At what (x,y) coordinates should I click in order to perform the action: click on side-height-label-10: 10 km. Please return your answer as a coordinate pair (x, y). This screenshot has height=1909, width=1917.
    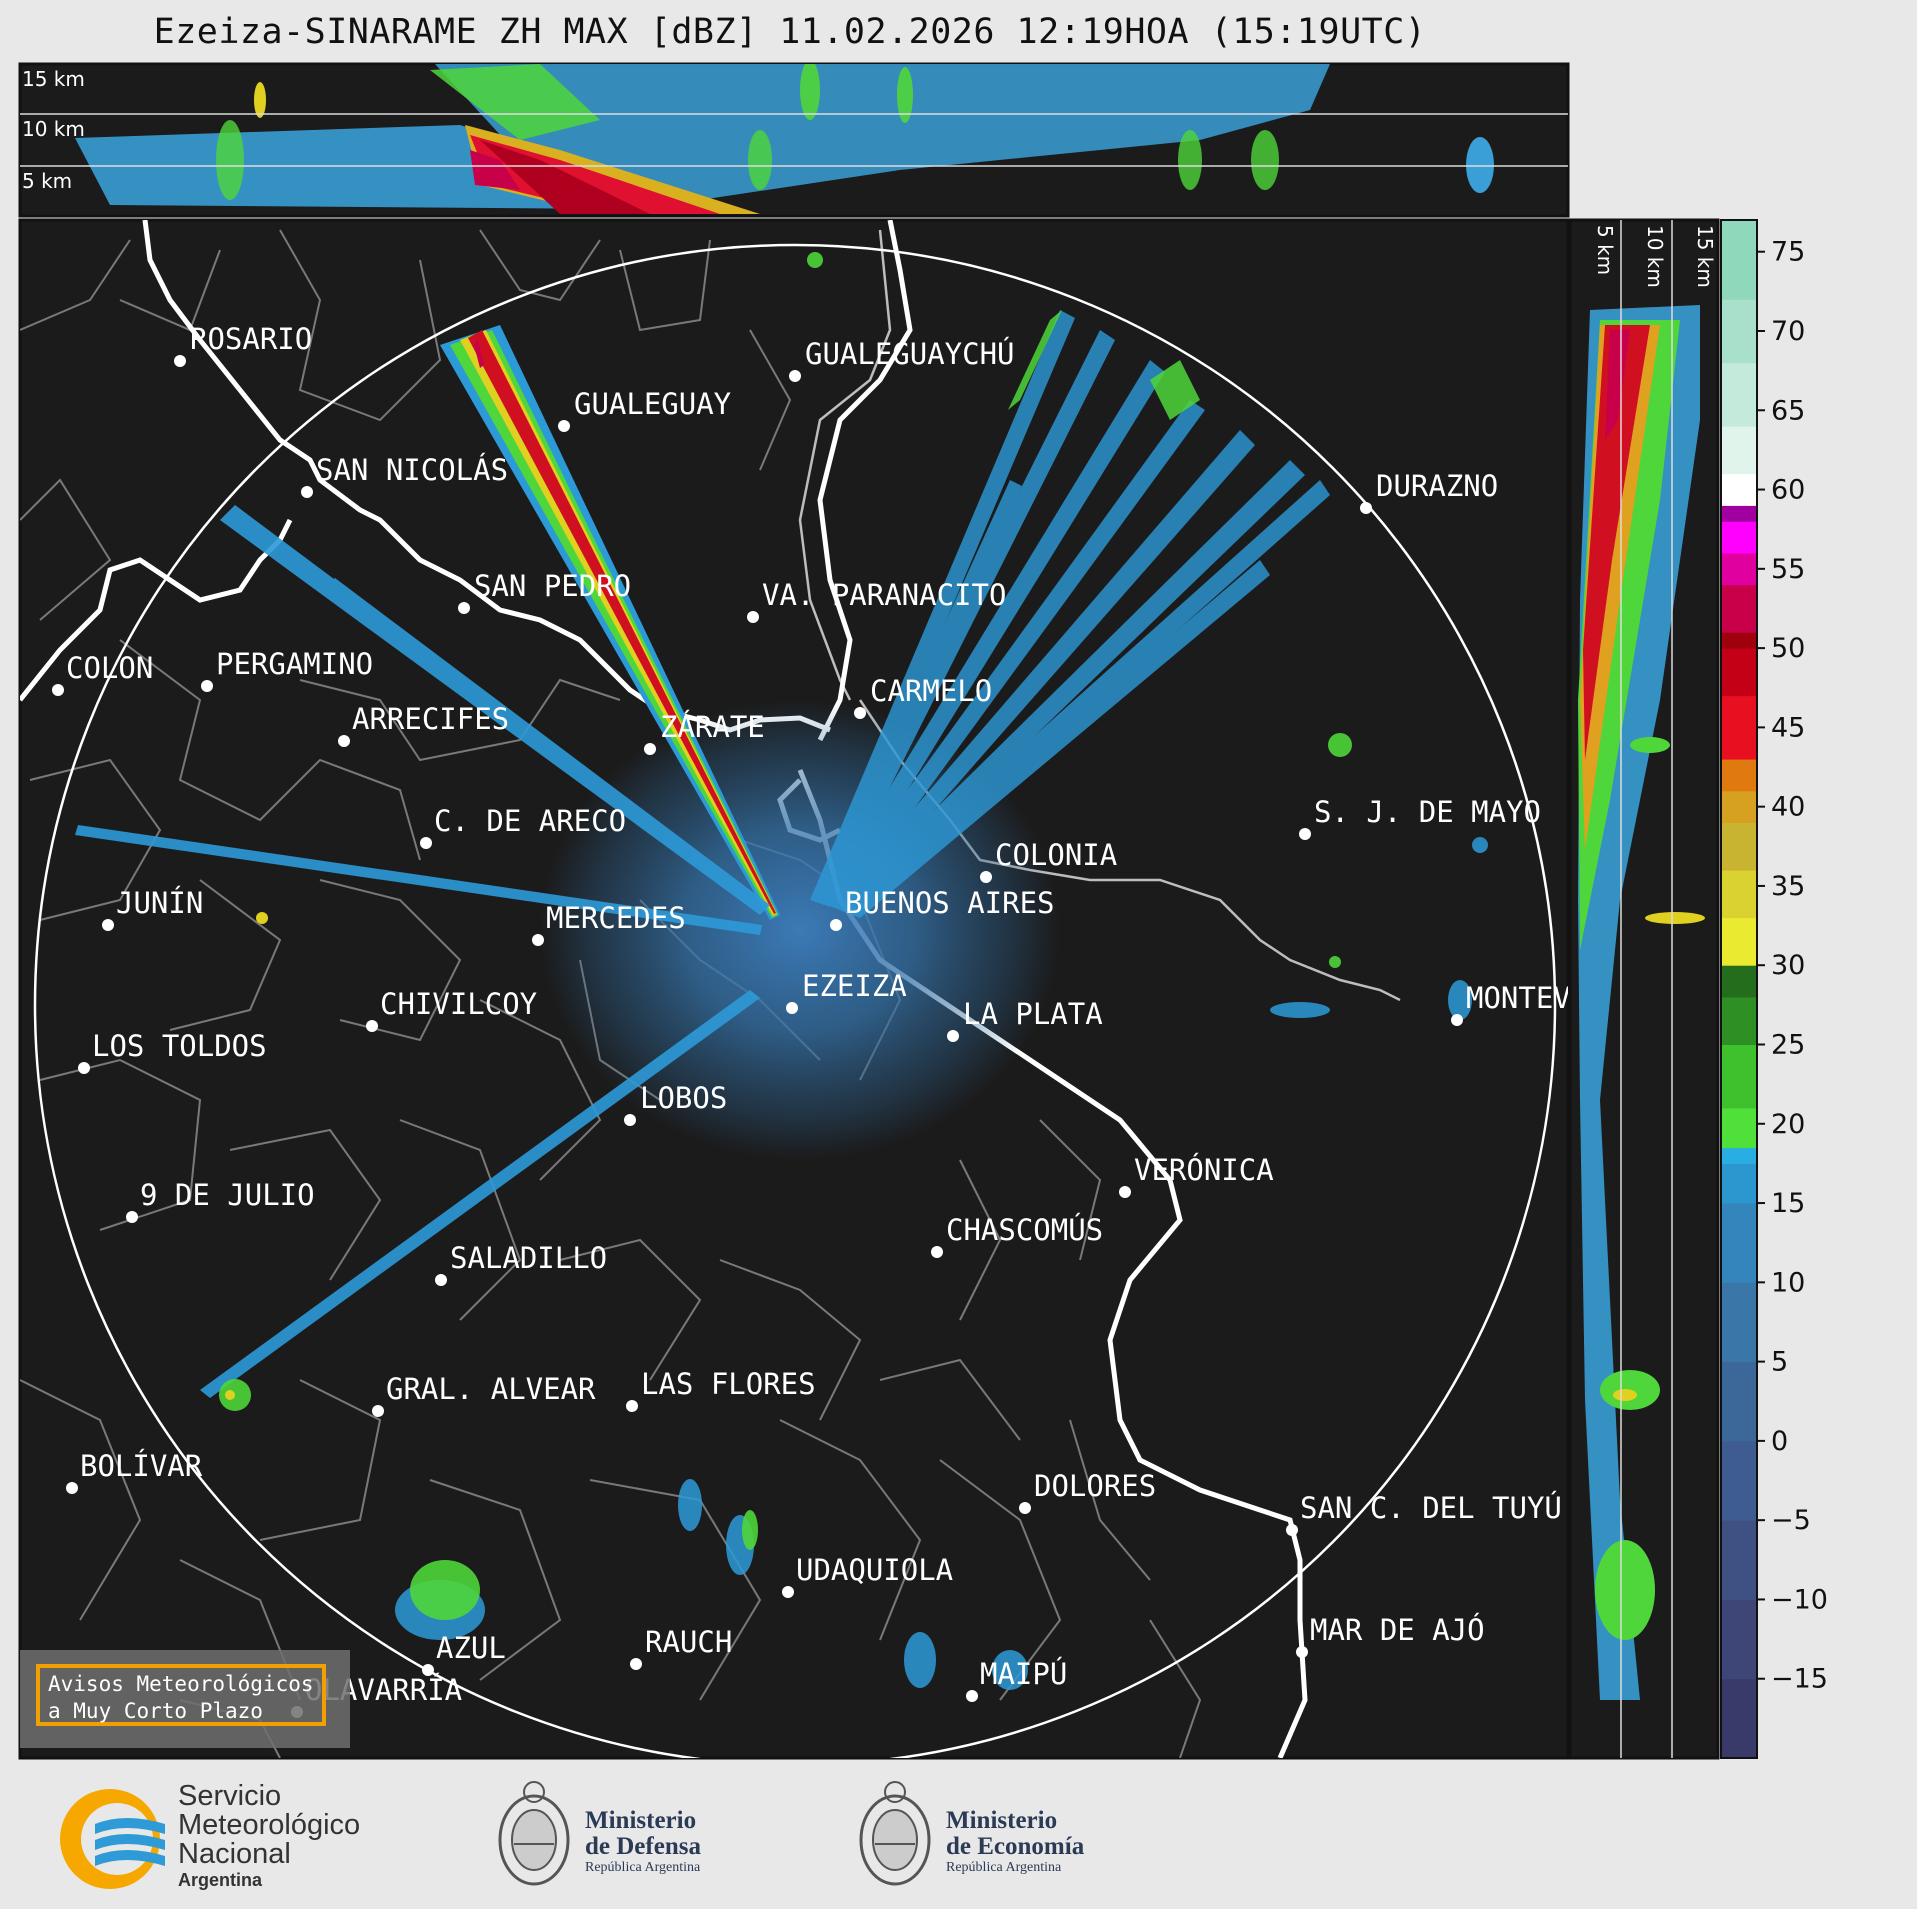
    Looking at the image, I should click on (1655, 256).